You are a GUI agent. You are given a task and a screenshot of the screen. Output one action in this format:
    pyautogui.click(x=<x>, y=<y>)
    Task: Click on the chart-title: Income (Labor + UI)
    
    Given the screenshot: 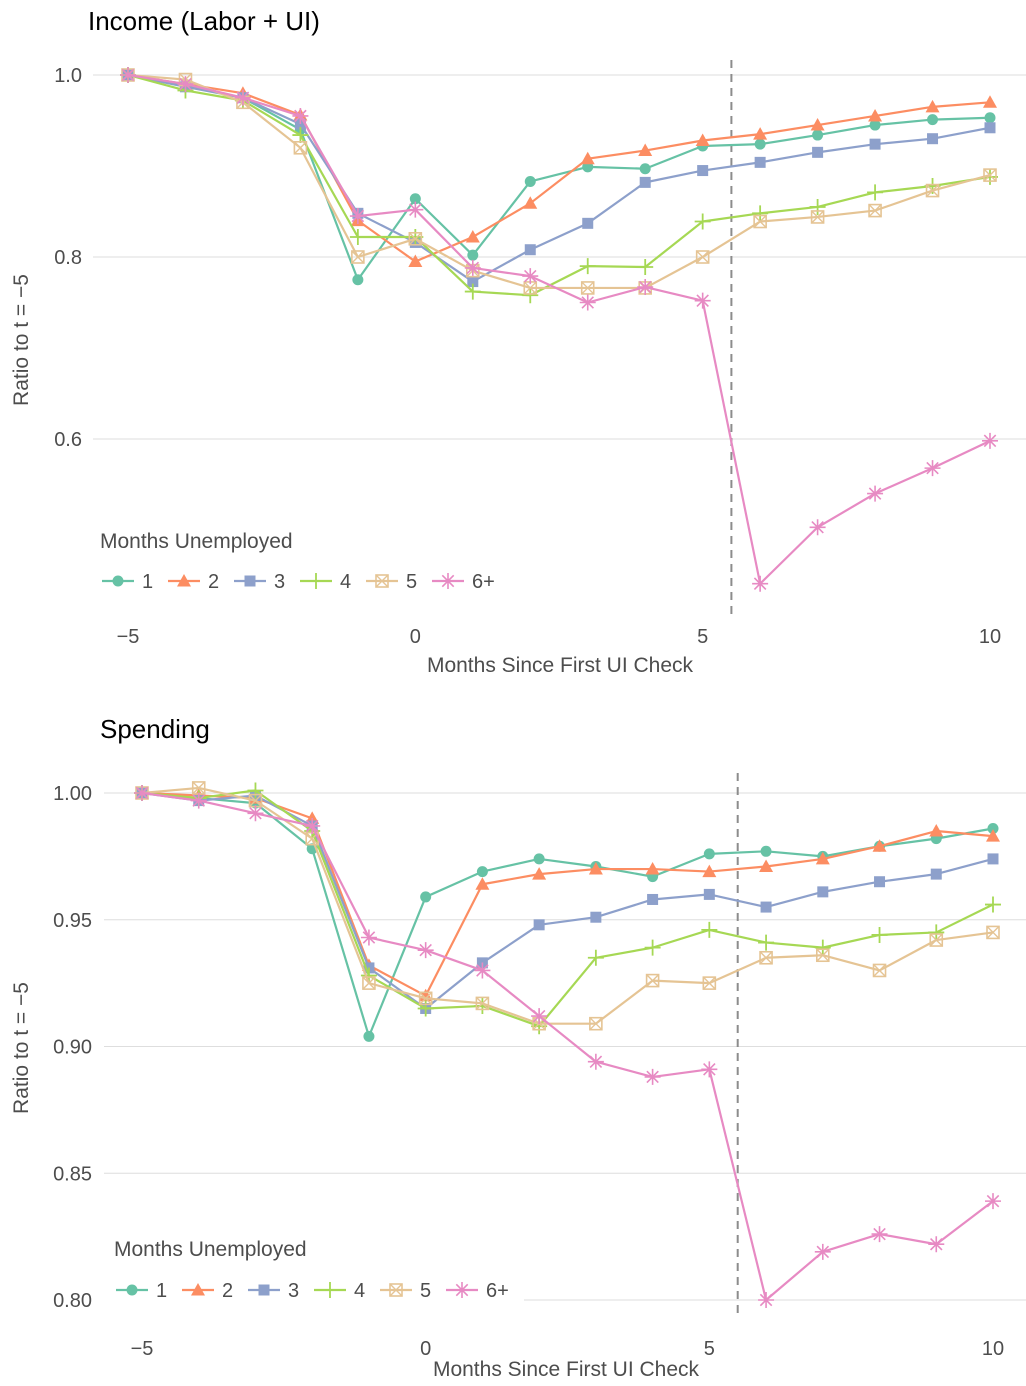 What is the action you would take?
    pyautogui.click(x=204, y=21)
    